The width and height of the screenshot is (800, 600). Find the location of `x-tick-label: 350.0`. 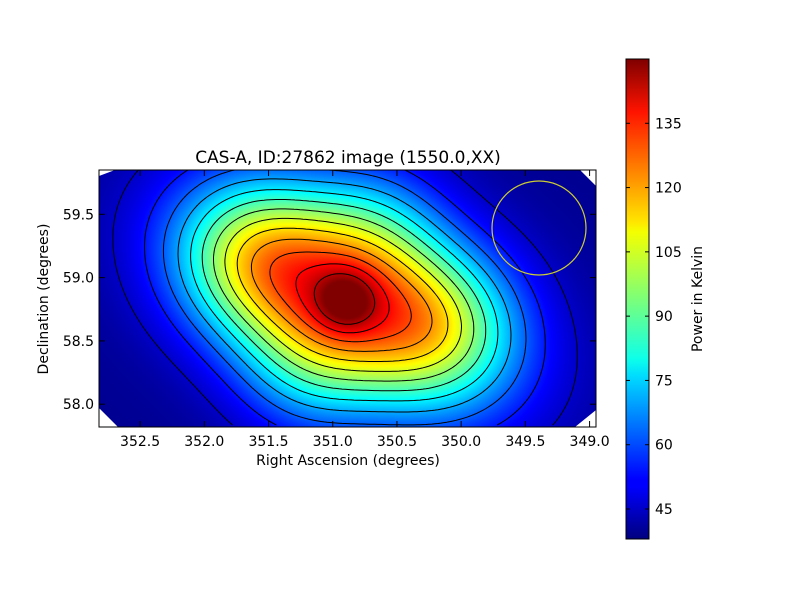

x-tick-label: 350.0 is located at coordinates (461, 442).